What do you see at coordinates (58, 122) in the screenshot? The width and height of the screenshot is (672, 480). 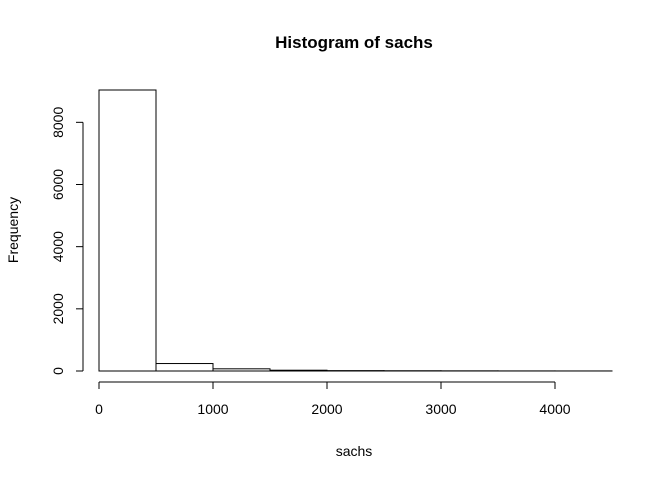 I see `y-tick-label: 8000` at bounding box center [58, 122].